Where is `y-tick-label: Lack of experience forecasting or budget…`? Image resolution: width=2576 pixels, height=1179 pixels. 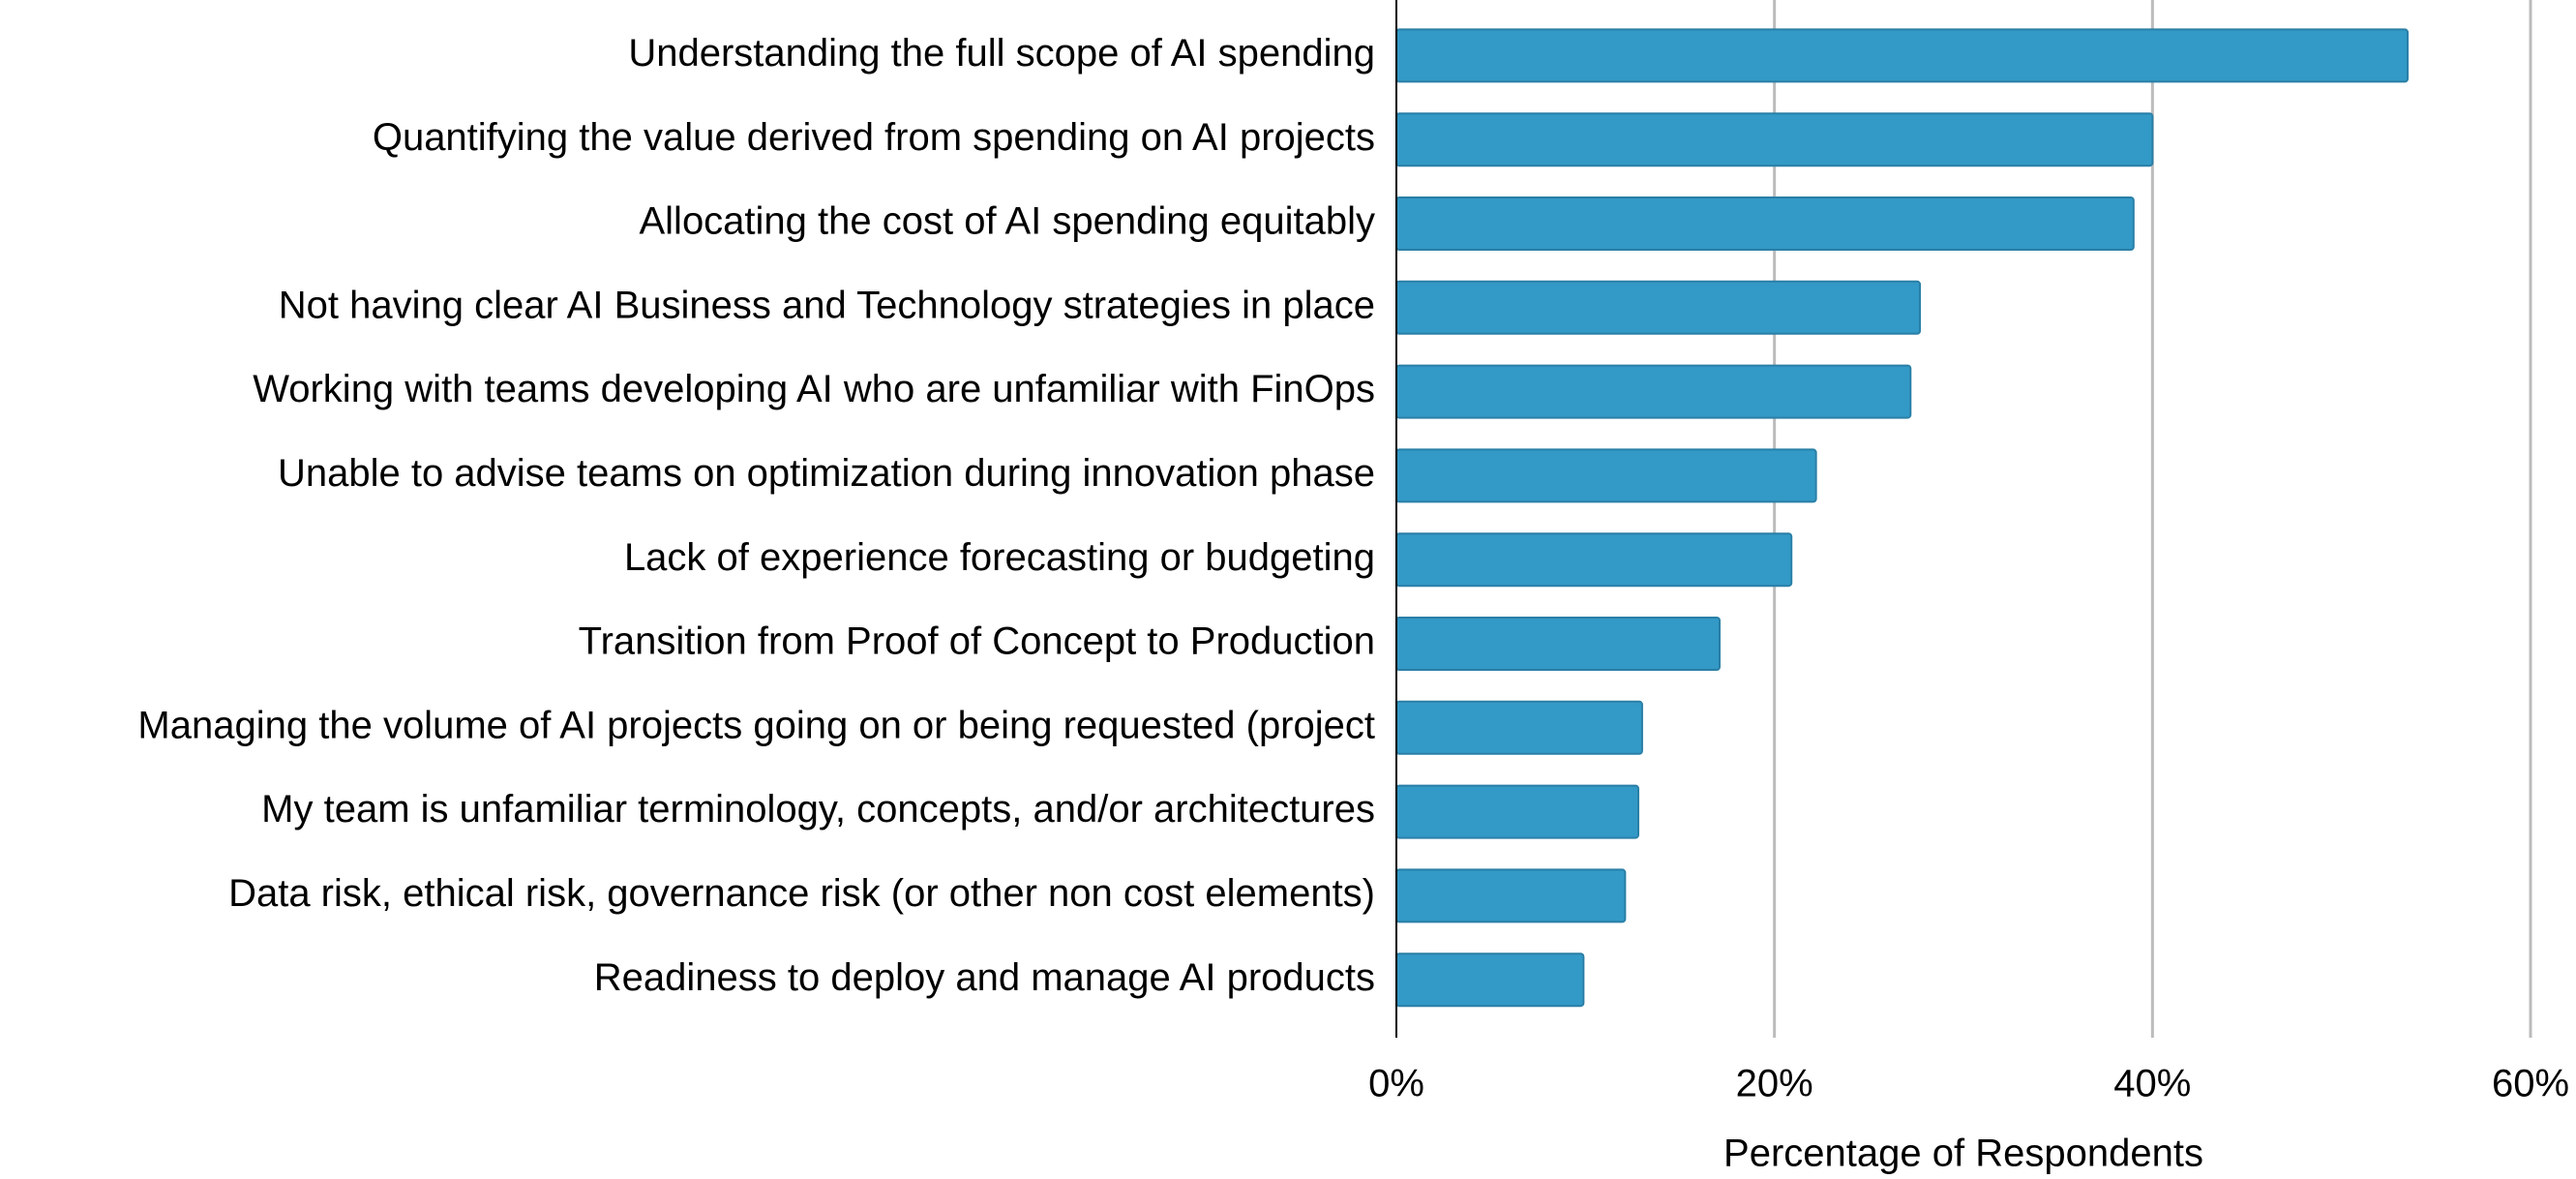 y-tick-label: Lack of experience forecasting or budget… is located at coordinates (999, 557).